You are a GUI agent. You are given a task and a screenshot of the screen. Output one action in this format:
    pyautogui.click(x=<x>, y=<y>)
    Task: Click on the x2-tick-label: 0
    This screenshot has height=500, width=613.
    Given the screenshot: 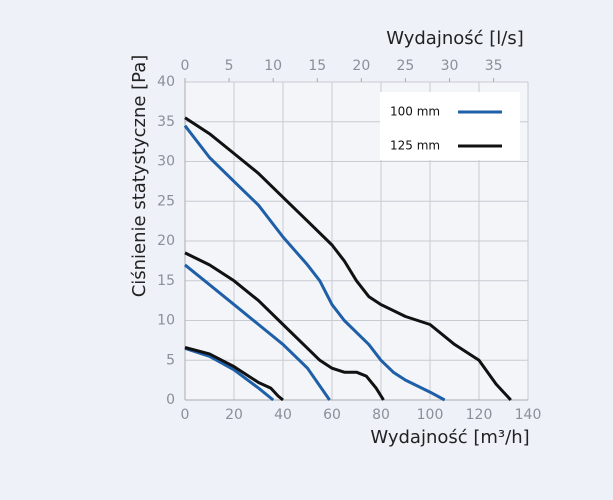 What is the action you would take?
    pyautogui.click(x=185, y=66)
    